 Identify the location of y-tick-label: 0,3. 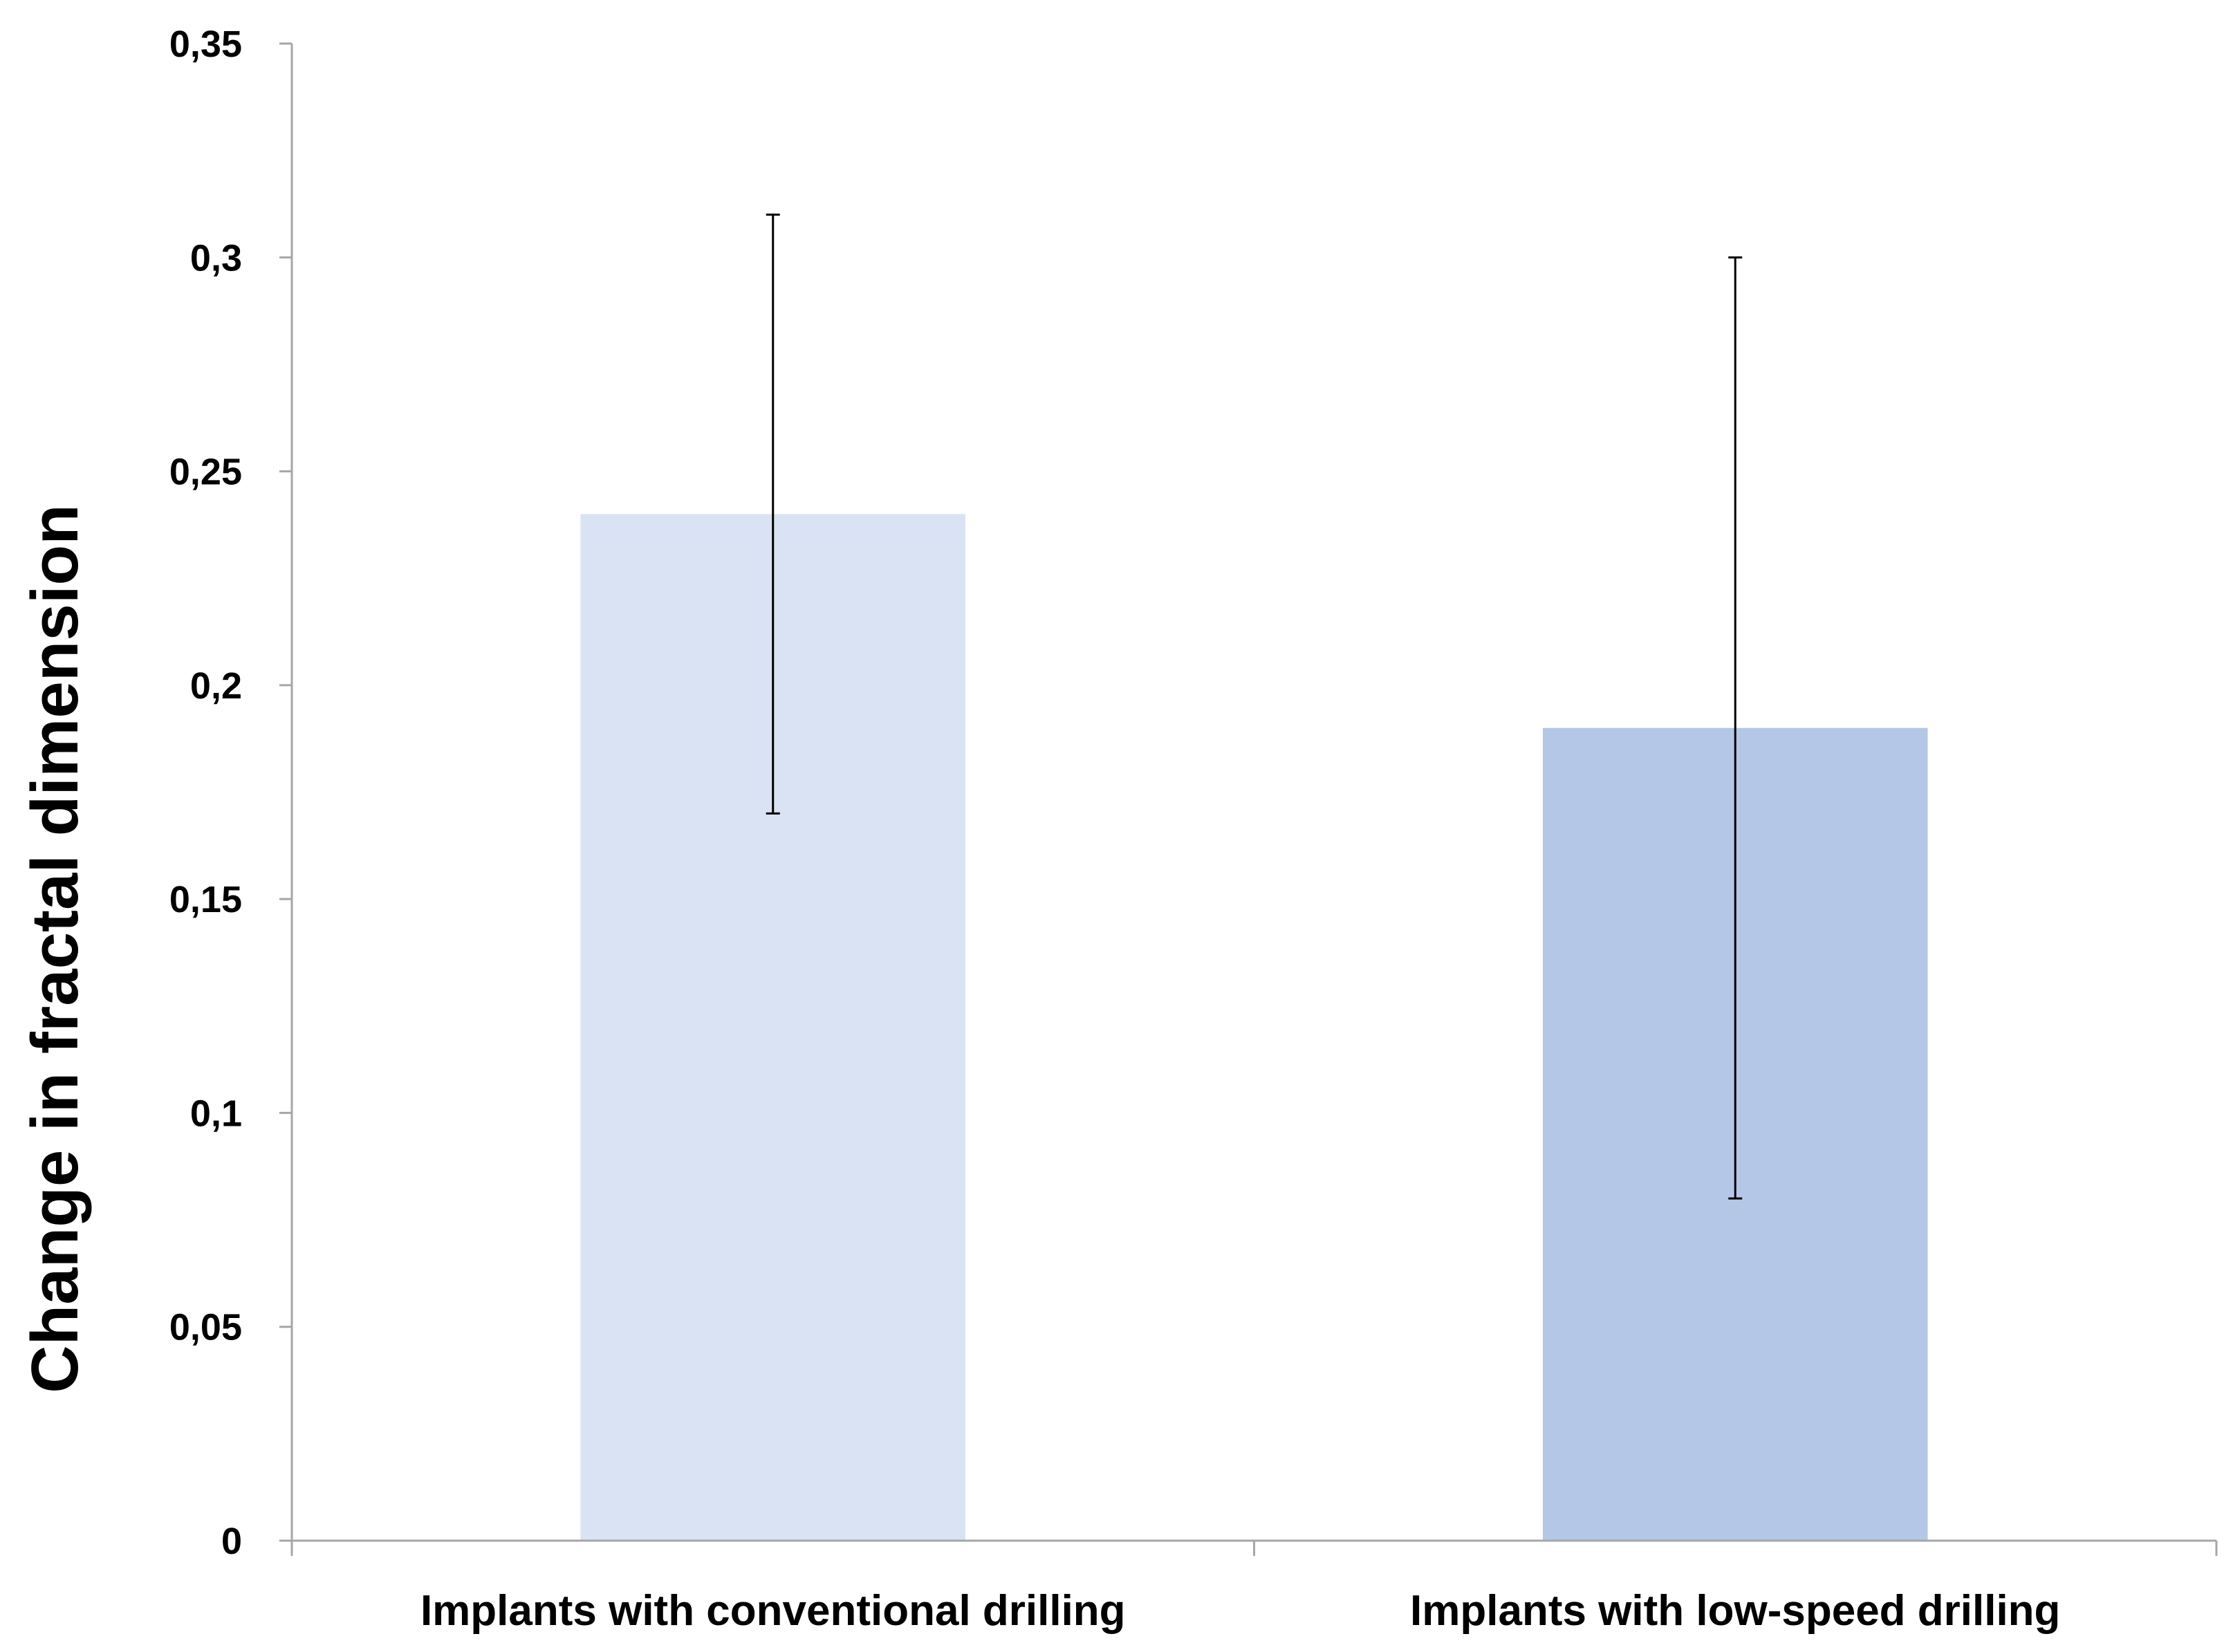
(216, 258).